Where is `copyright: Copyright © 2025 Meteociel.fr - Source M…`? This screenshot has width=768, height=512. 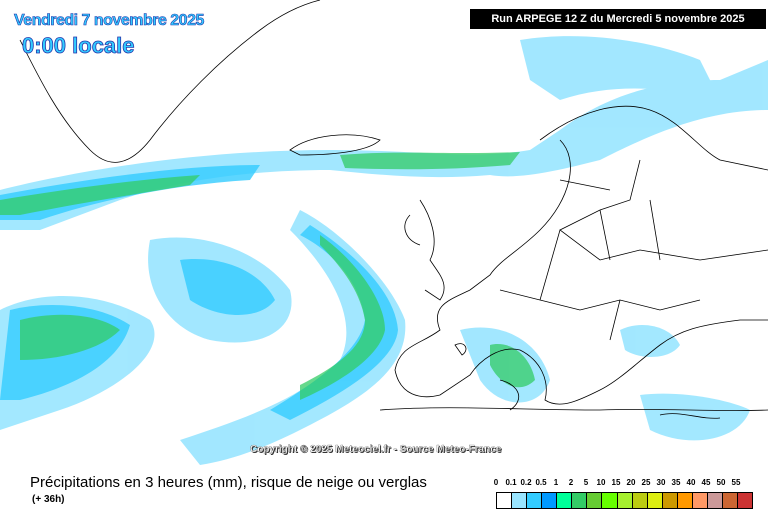
copyright: Copyright © 2025 Meteociel.fr - Source M… is located at coordinates (376, 449).